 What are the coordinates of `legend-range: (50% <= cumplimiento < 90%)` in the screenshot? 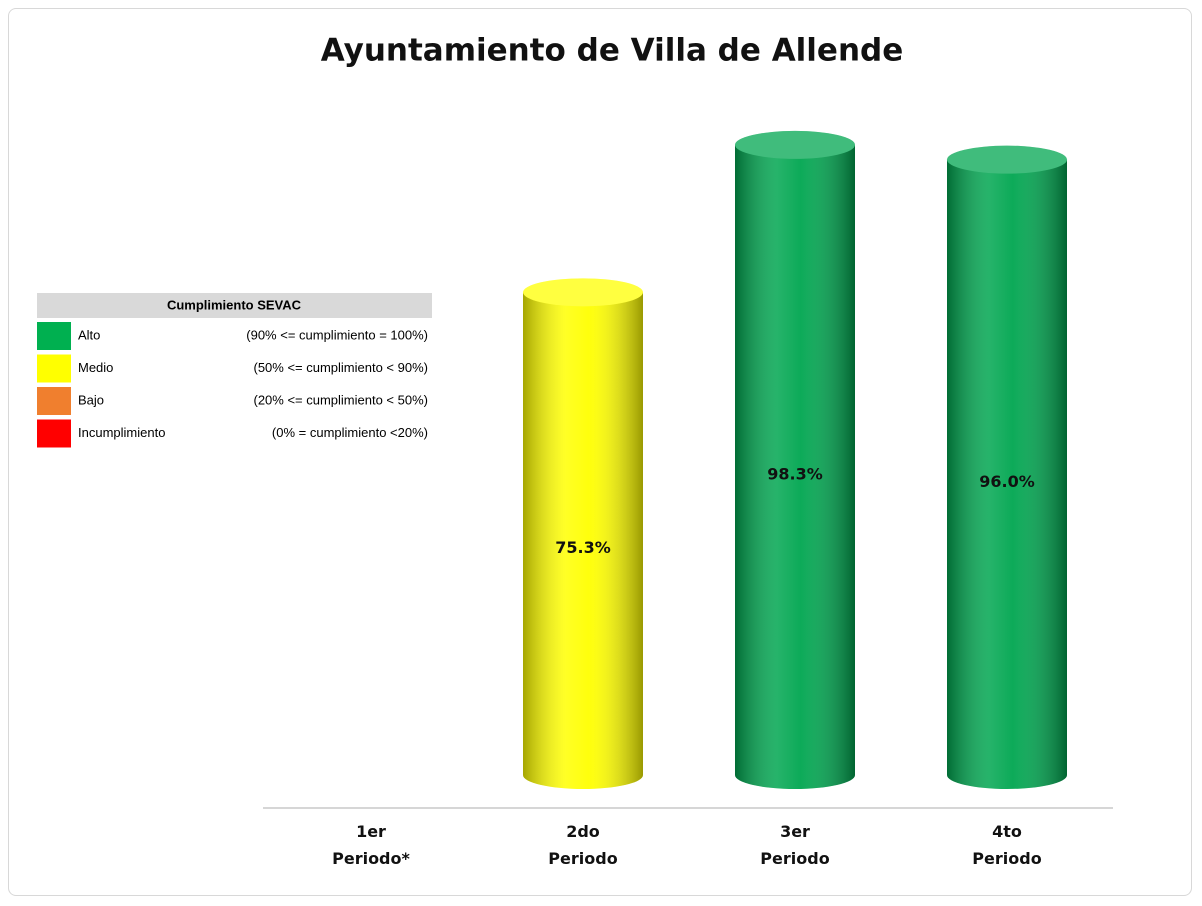 It's located at (340, 367).